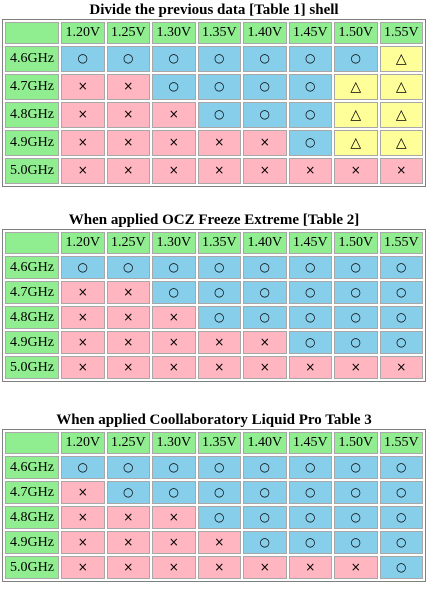 The width and height of the screenshot is (430, 594). I want to click on table-row: 4.7GHz × × ○ ○ ○ ○ △ △, so click(214, 87).